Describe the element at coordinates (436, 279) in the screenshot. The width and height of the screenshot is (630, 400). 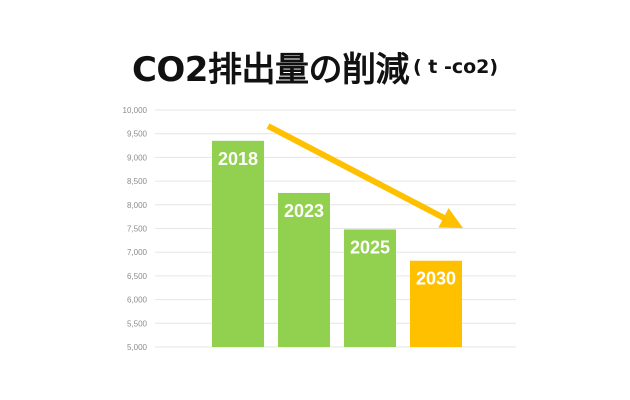
I see `bar-label-2030: 2030` at that location.